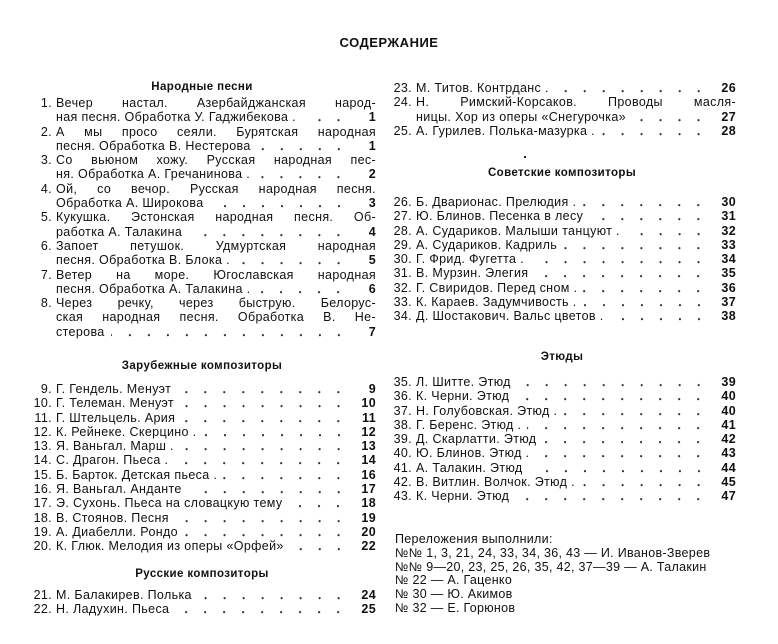  I want to click on entry-line: 18. В. Стоянов. Песня 19, so click(202, 517).